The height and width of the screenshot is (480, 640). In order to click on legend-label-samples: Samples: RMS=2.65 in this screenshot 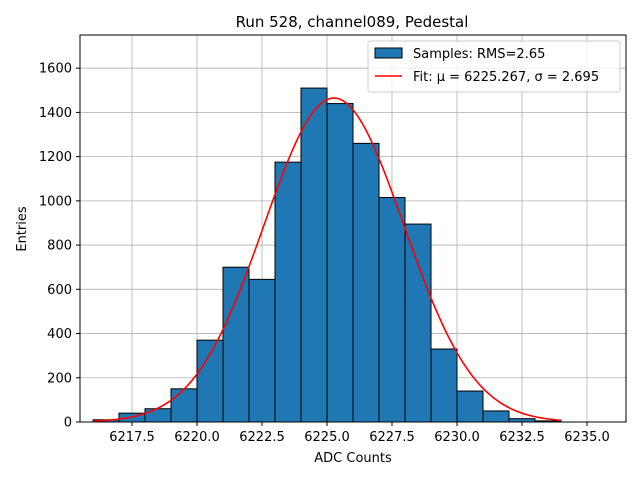, I will do `click(479, 54)`.